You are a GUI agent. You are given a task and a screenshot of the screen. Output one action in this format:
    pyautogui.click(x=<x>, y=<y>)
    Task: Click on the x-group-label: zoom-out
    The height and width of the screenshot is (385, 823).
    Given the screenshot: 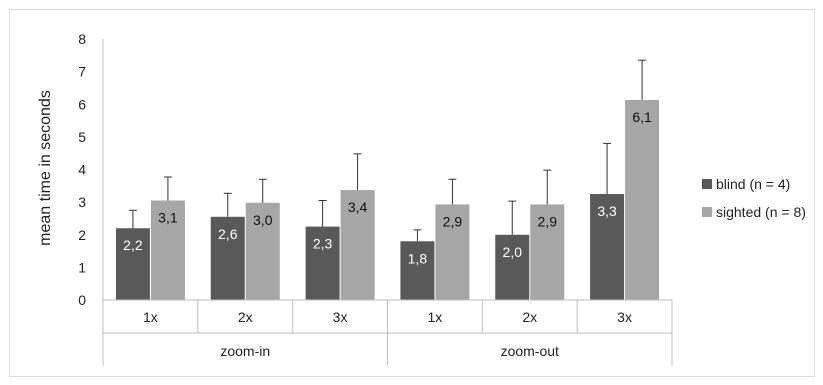 What is the action you would take?
    pyautogui.click(x=530, y=351)
    